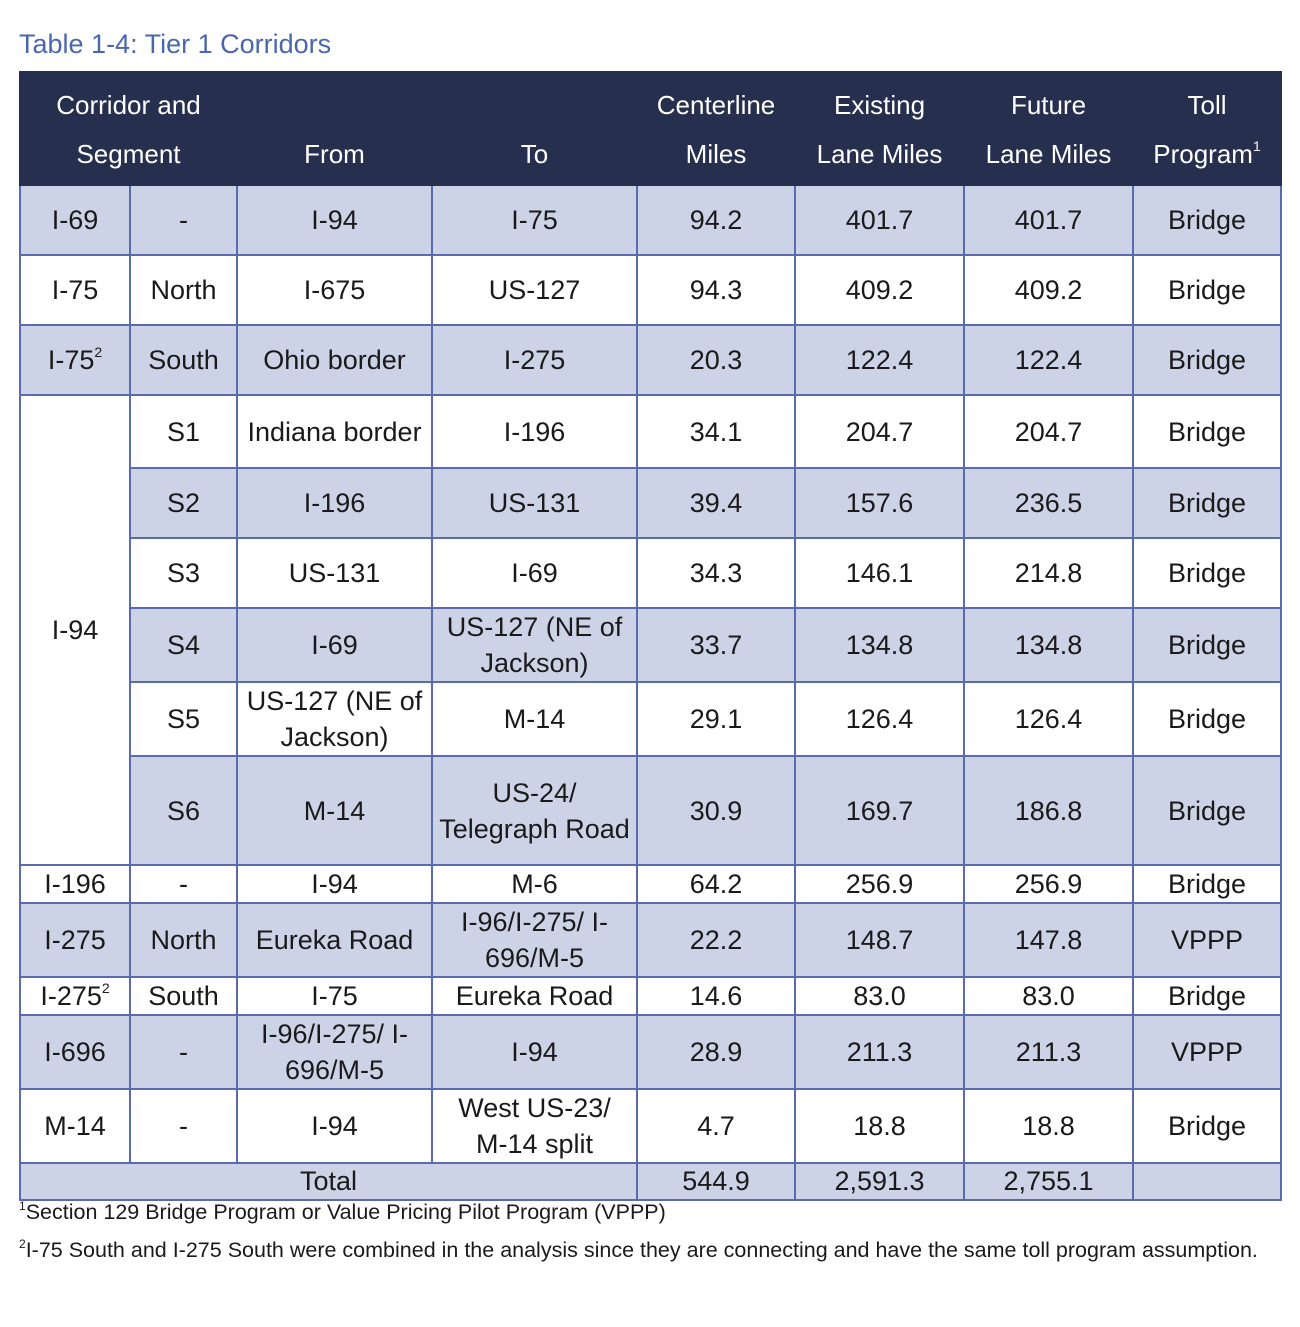 This screenshot has height=1327, width=1300. I want to click on cell-to: I-94, so click(535, 1052).